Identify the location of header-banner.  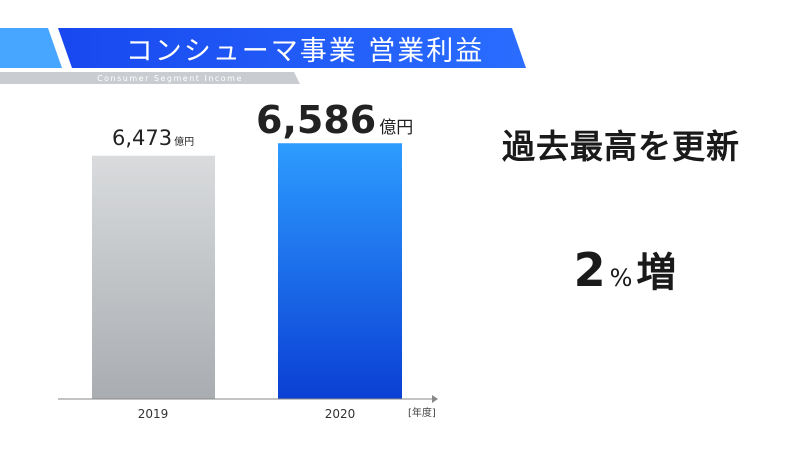
(263, 56).